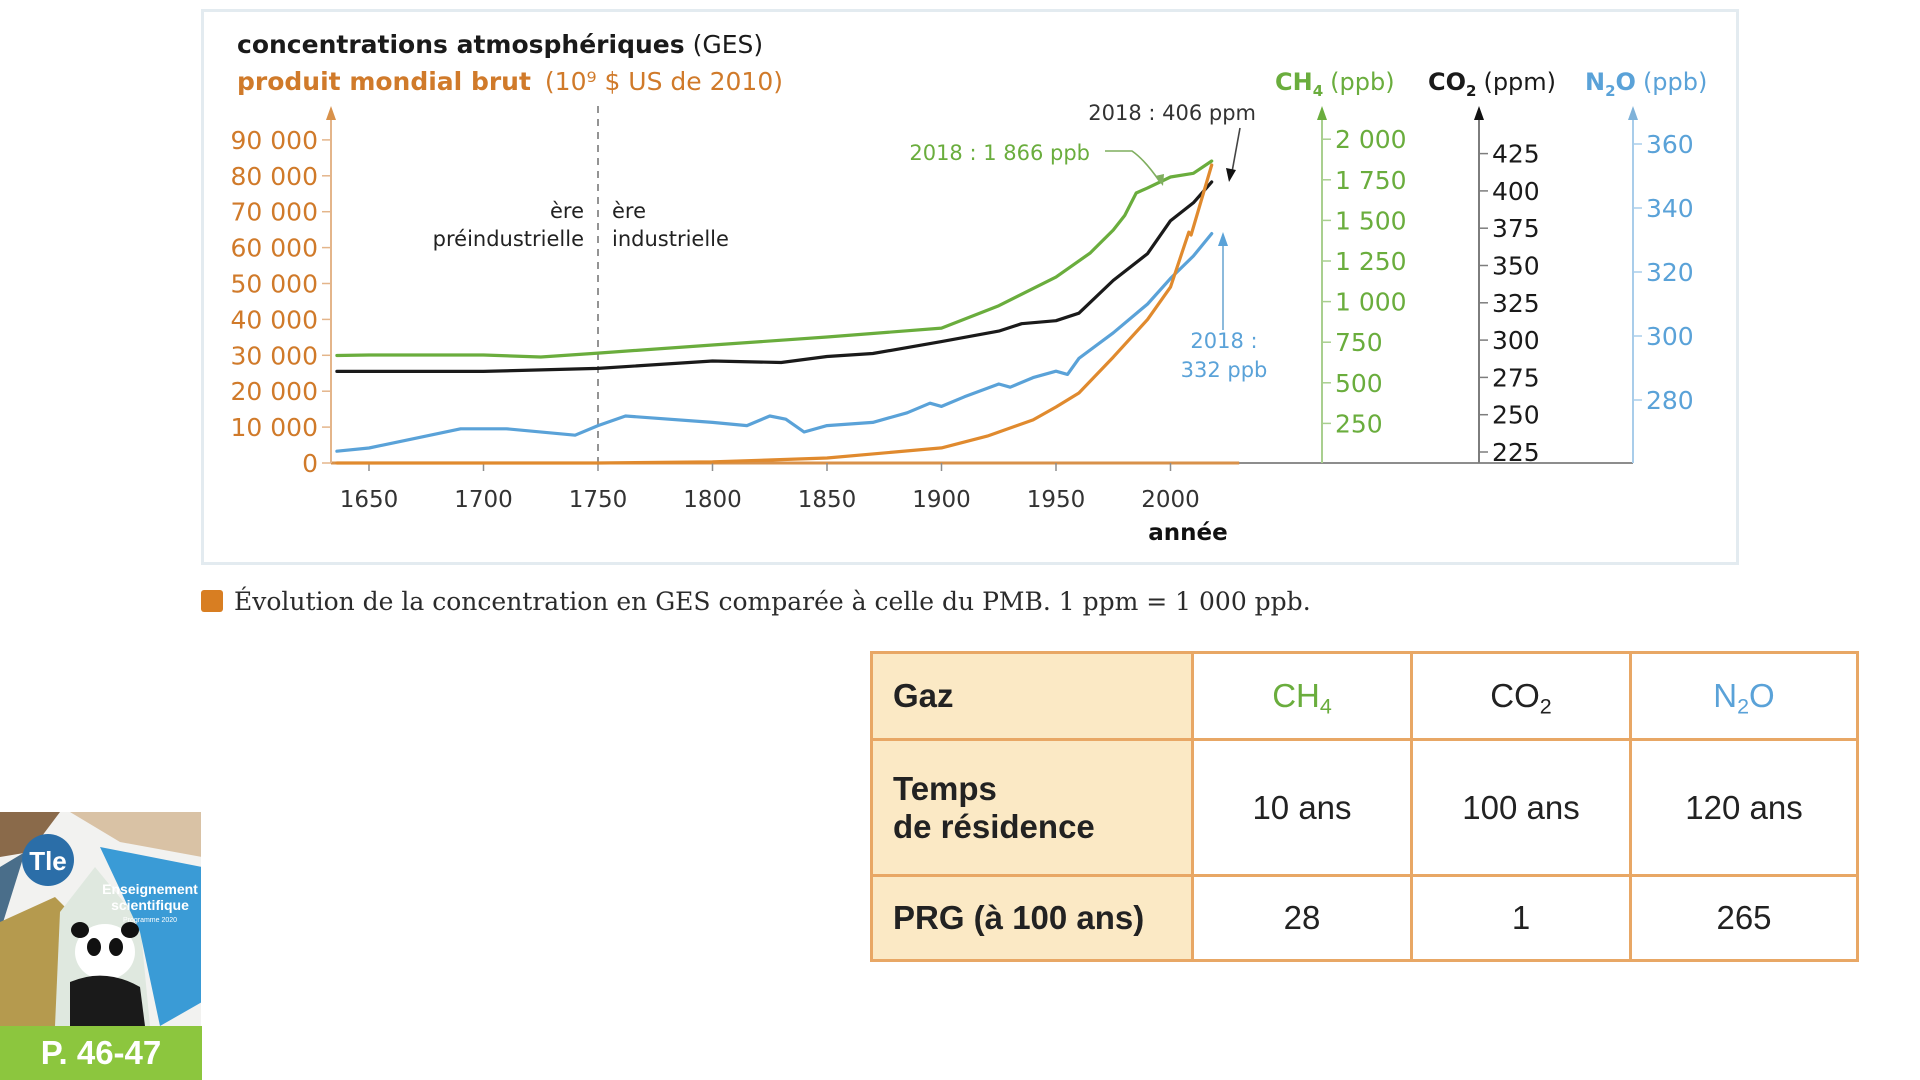 This screenshot has width=1920, height=1080. Describe the element at coordinates (1187, 533) in the screenshot. I see `x-axis-label: année` at that location.